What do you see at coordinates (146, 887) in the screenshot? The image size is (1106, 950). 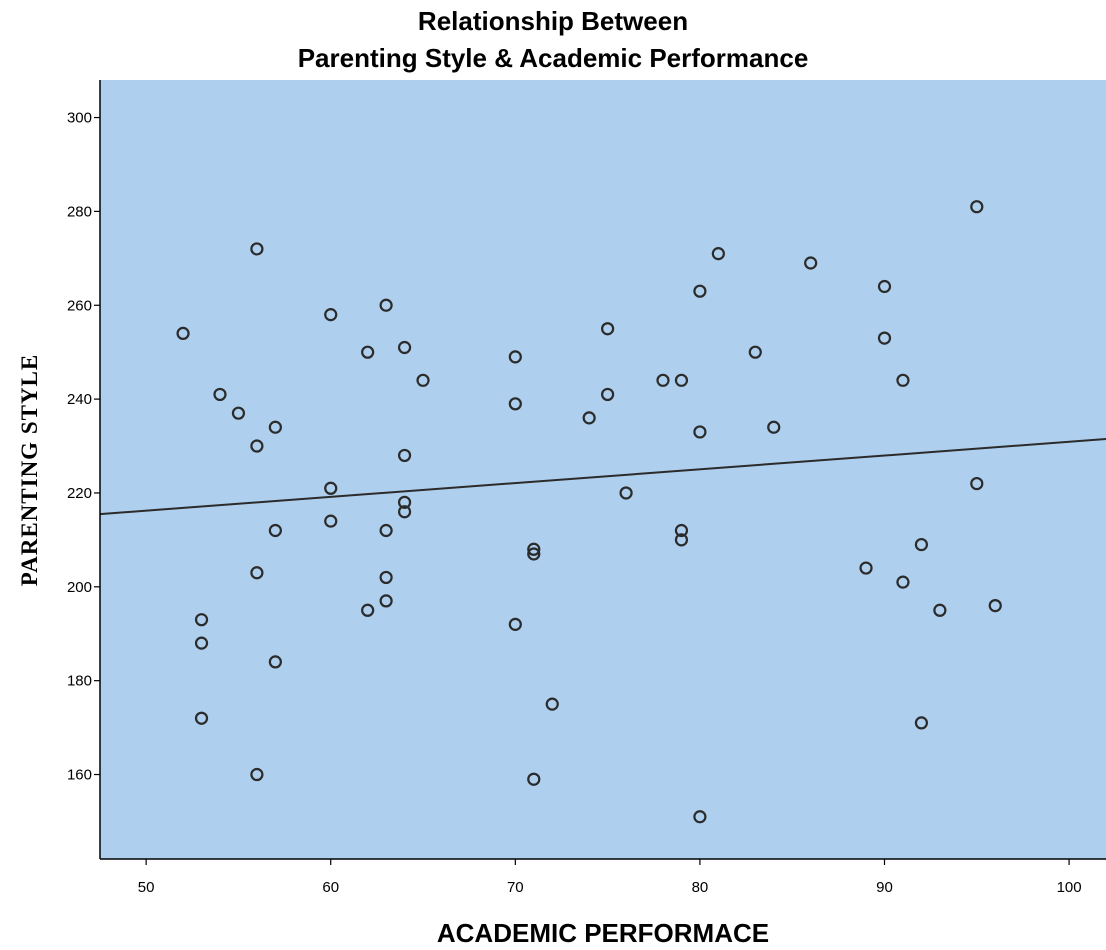 I see `x-tick-label-50: 50` at bounding box center [146, 887].